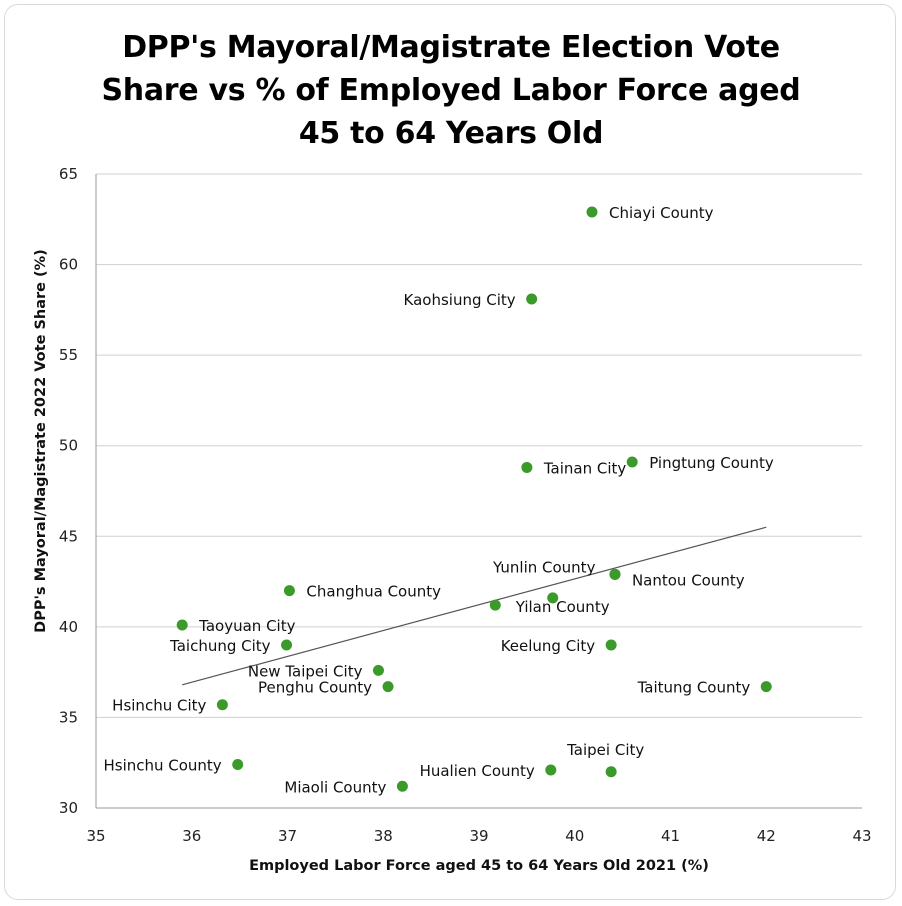 This screenshot has height=906, width=902. I want to click on point-label-yilan-county: Yilan County, so click(562, 607).